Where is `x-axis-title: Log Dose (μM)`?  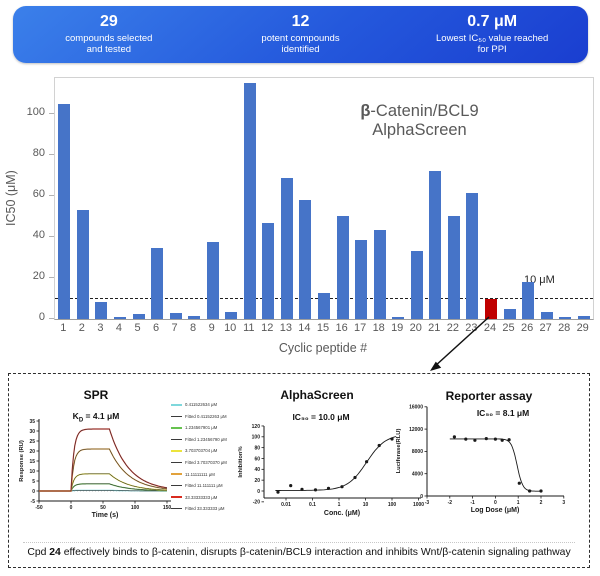
x-axis-title: Log Dose (μM) is located at coordinates (495, 510).